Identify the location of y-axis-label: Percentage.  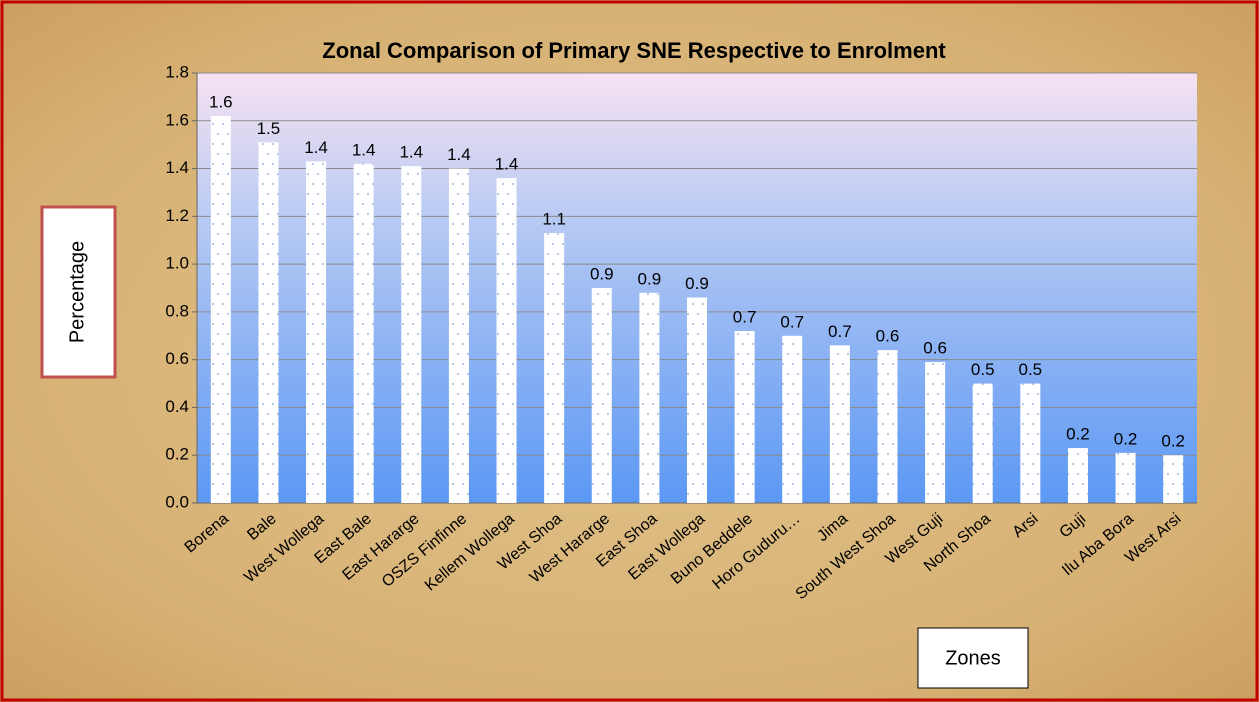
(77, 292).